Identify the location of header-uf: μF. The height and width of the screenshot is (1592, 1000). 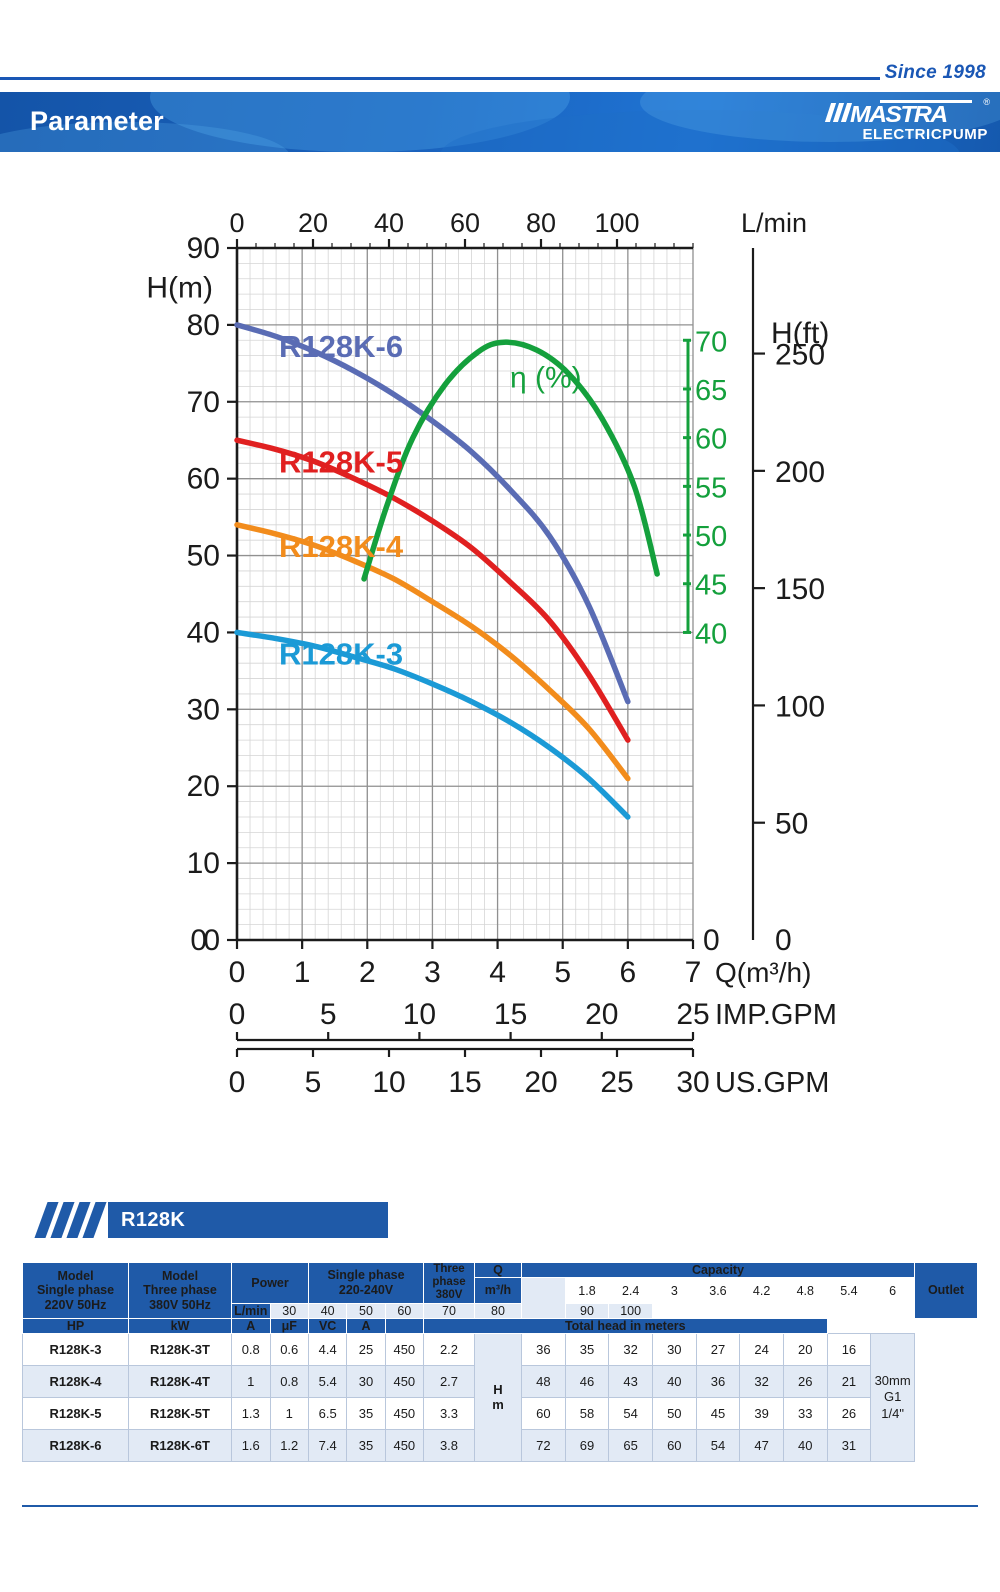
(289, 1326).